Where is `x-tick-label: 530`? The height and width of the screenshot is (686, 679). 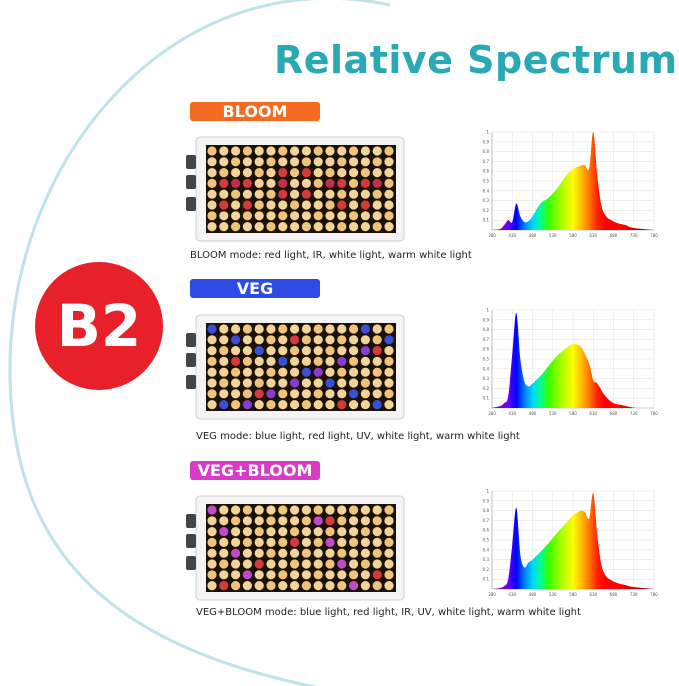
x-tick-label: 530 is located at coordinates (553, 413).